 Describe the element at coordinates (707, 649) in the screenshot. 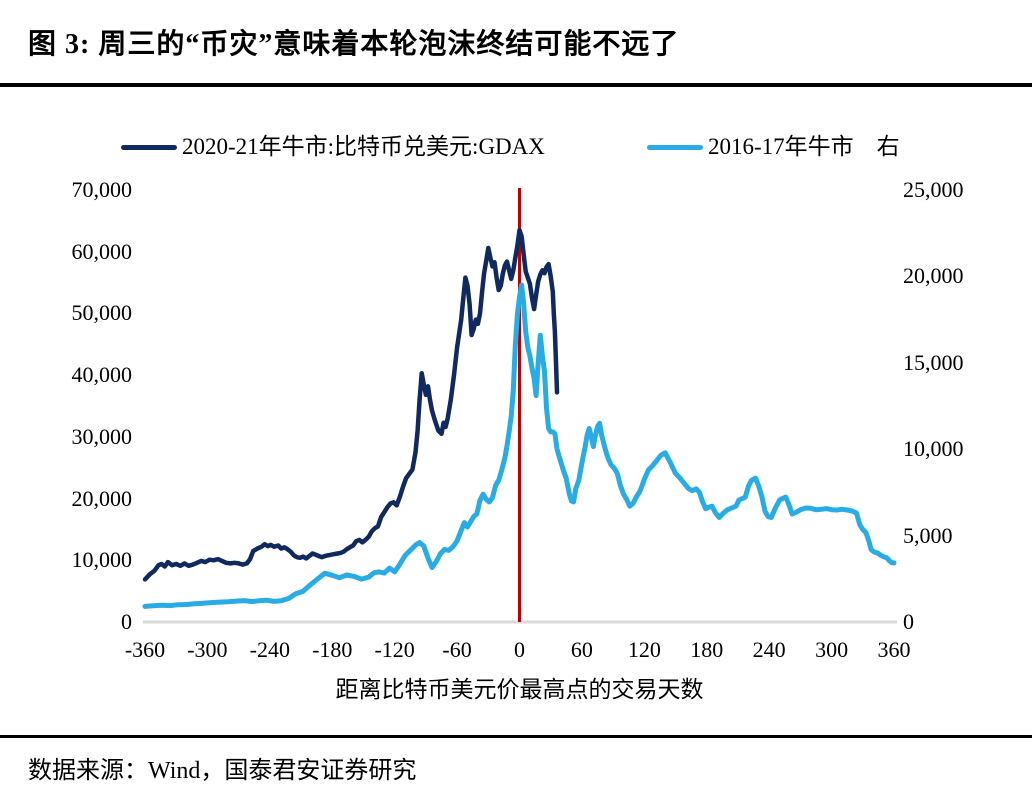

I see `tick-x-label: 180` at that location.